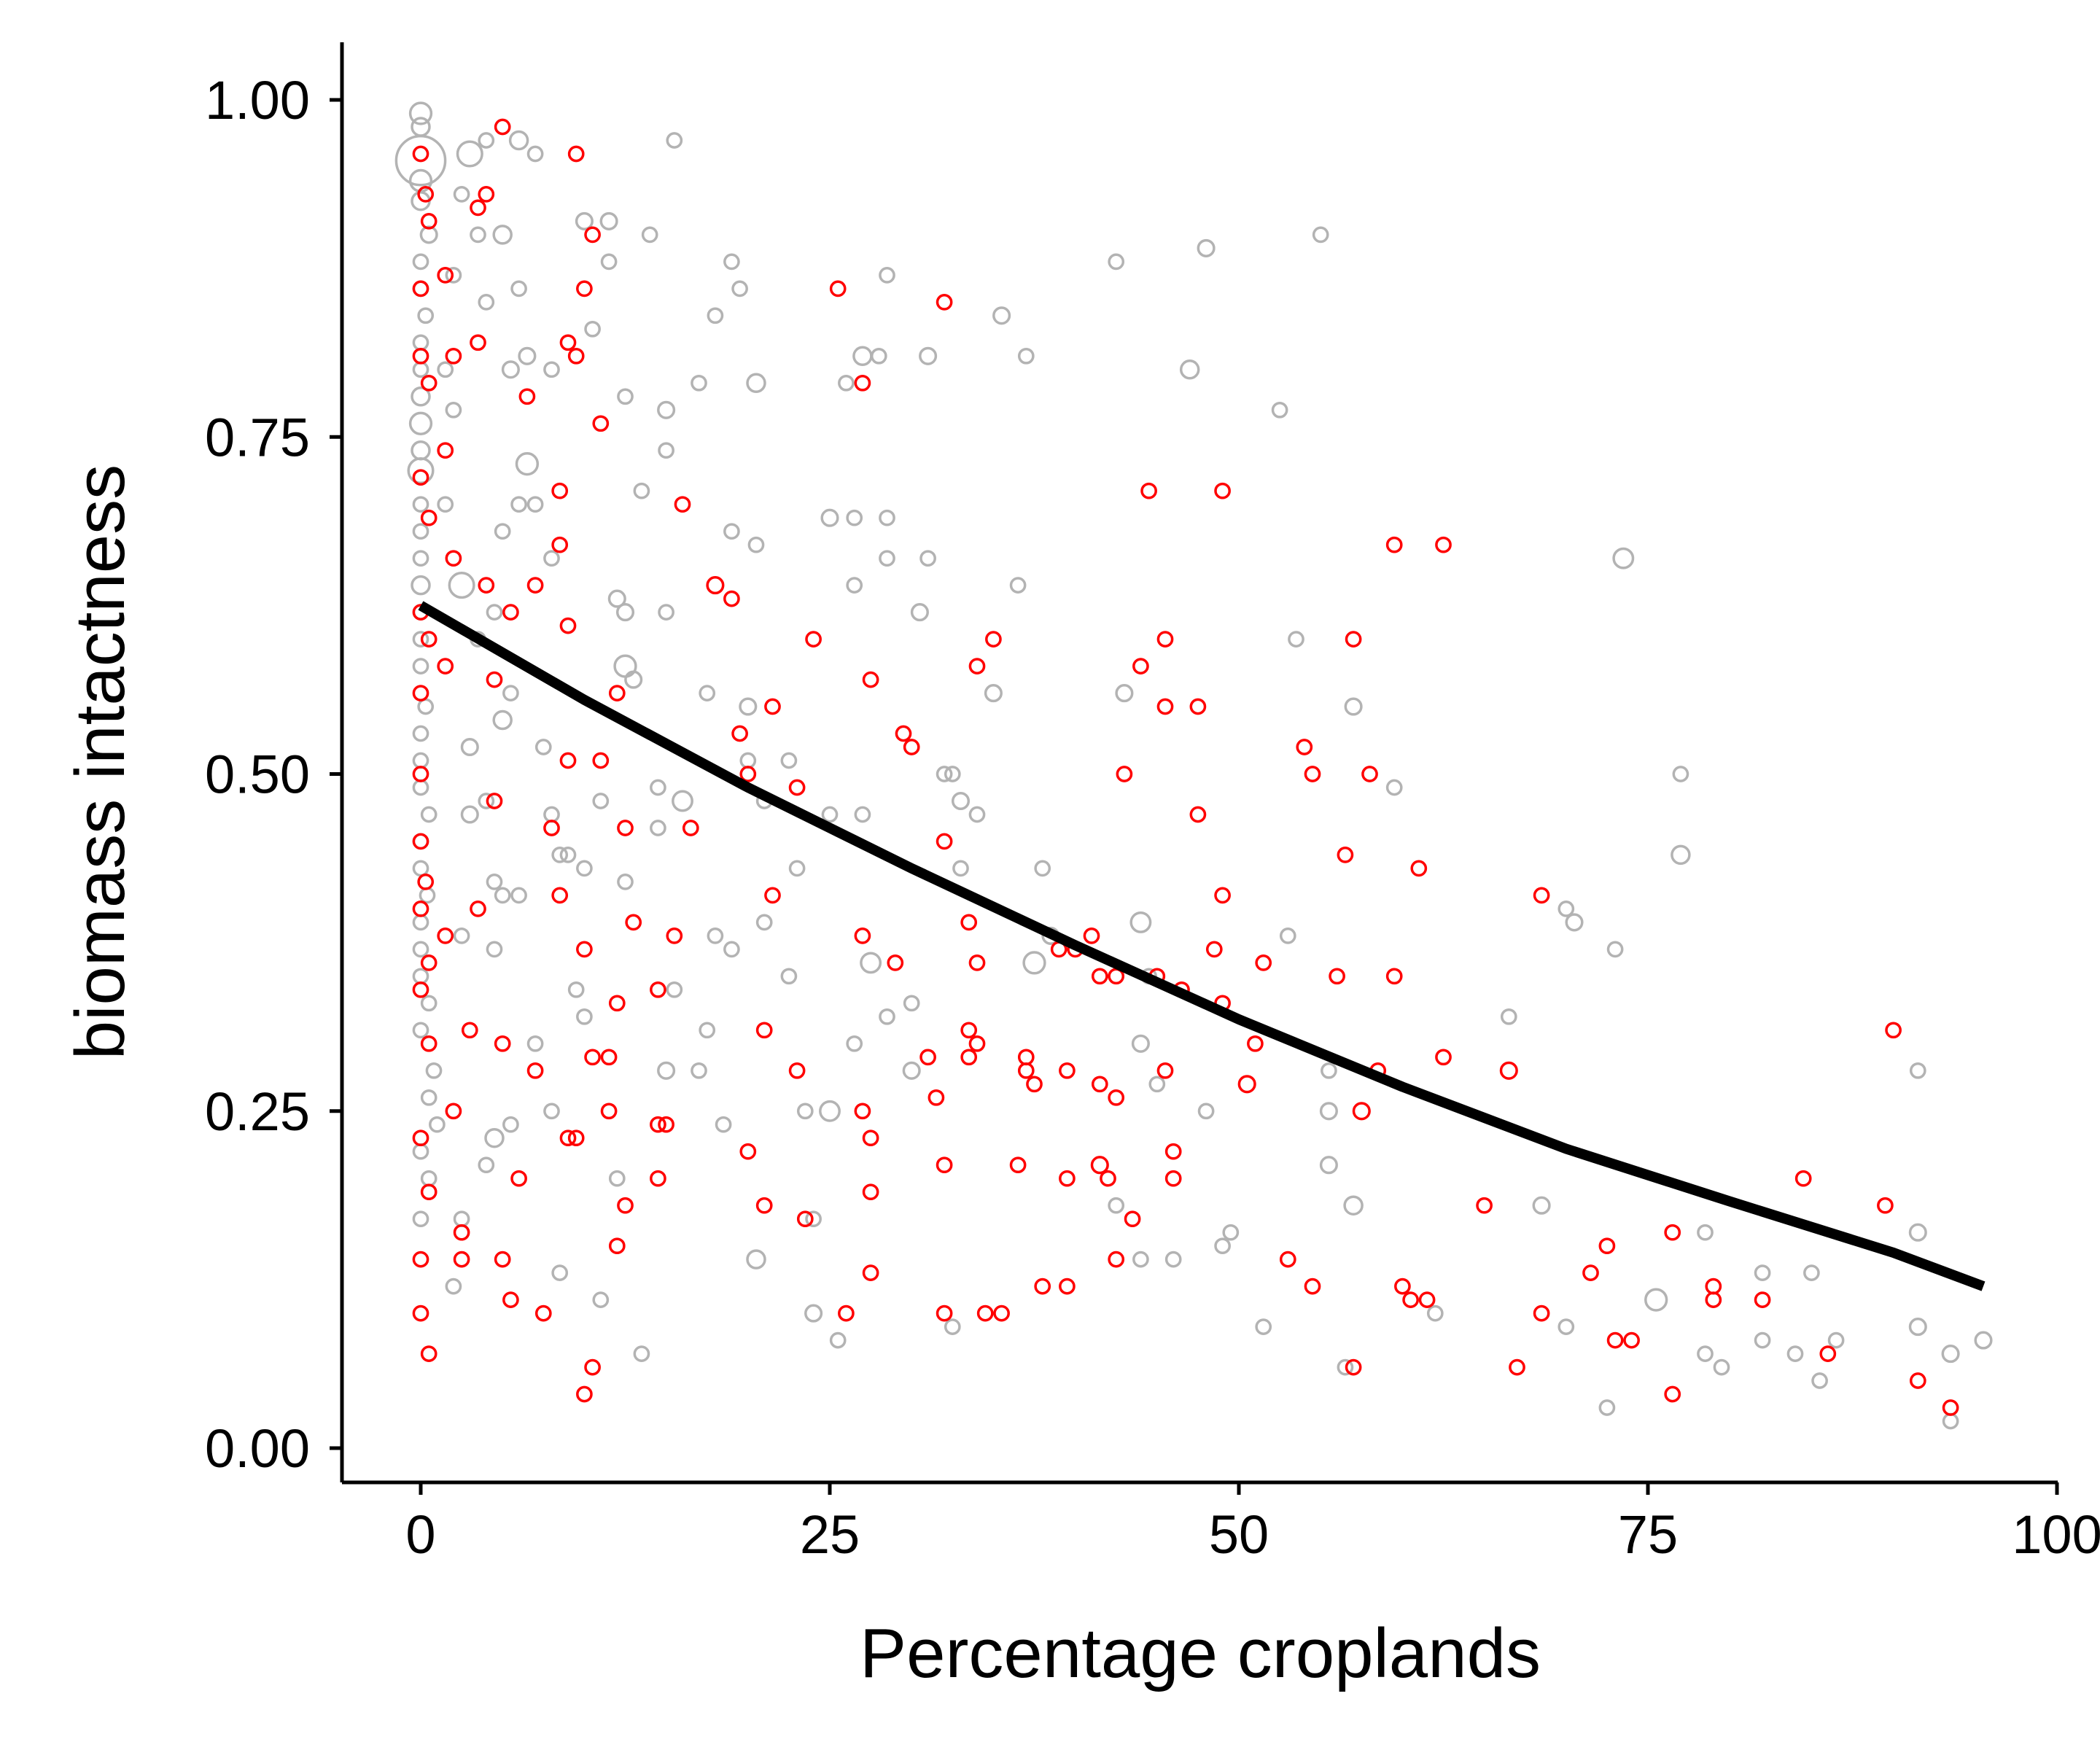 The width and height of the screenshot is (2100, 1750). Describe the element at coordinates (420, 1534) in the screenshot. I see `x-tick-label: 0` at that location.